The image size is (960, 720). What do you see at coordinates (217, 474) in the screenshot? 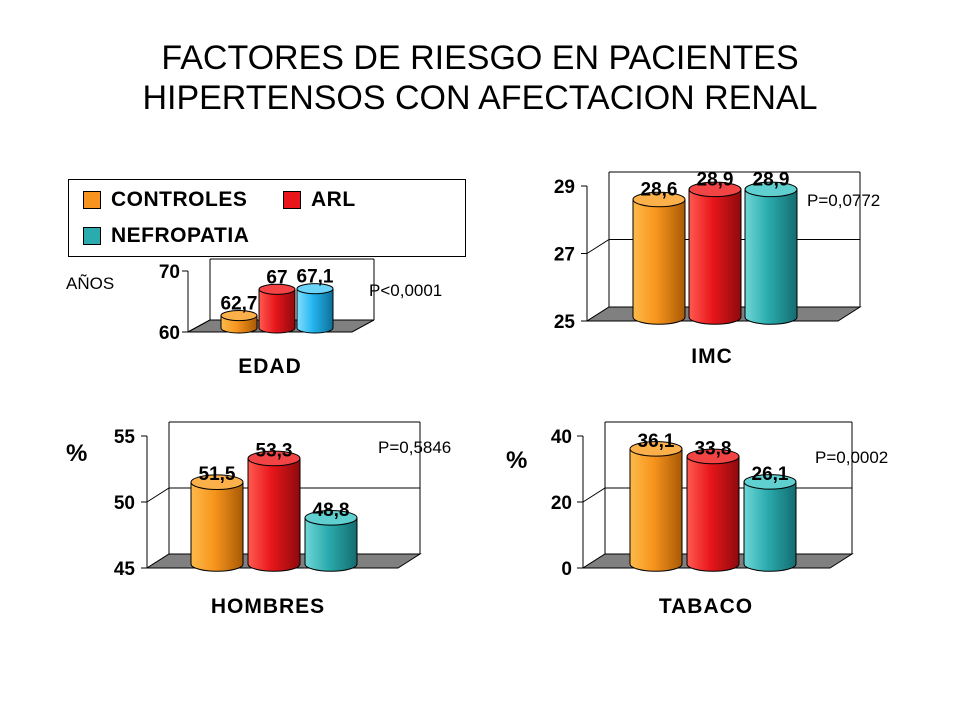
I see `data-label: 51,5` at bounding box center [217, 474].